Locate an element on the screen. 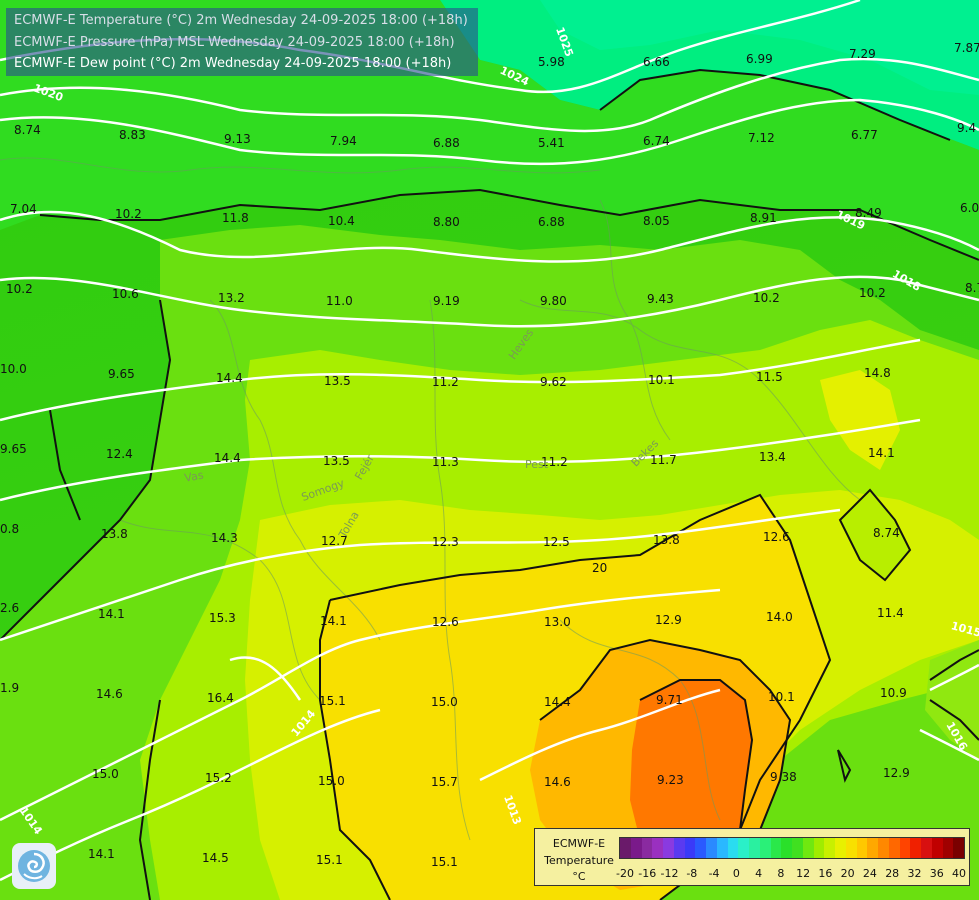 Image resolution: width=979 pixels, height=900 pixels. legend-tick-label: -20 is located at coordinates (625, 873).